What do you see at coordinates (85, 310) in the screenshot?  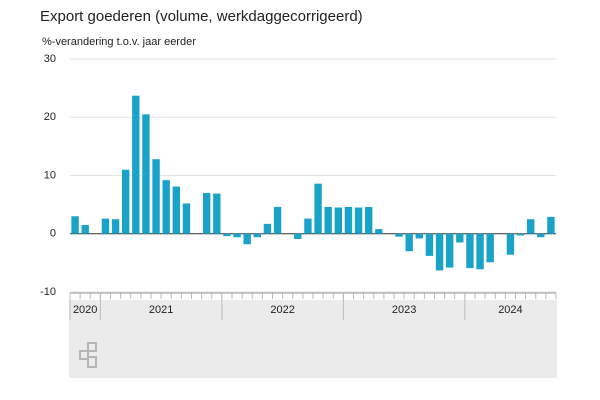 I see `x-tick-label: 2020` at bounding box center [85, 310].